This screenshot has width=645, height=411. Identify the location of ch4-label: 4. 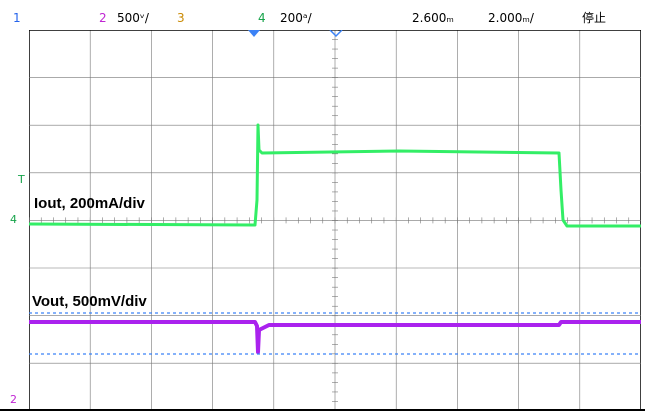
(262, 18).